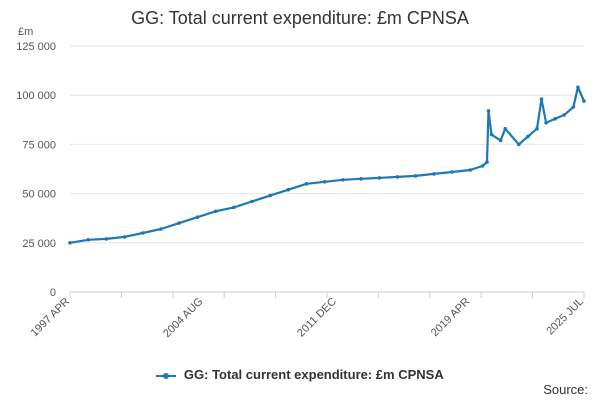  I want to click on x-tick-label: 2019 APR, so click(451, 318).